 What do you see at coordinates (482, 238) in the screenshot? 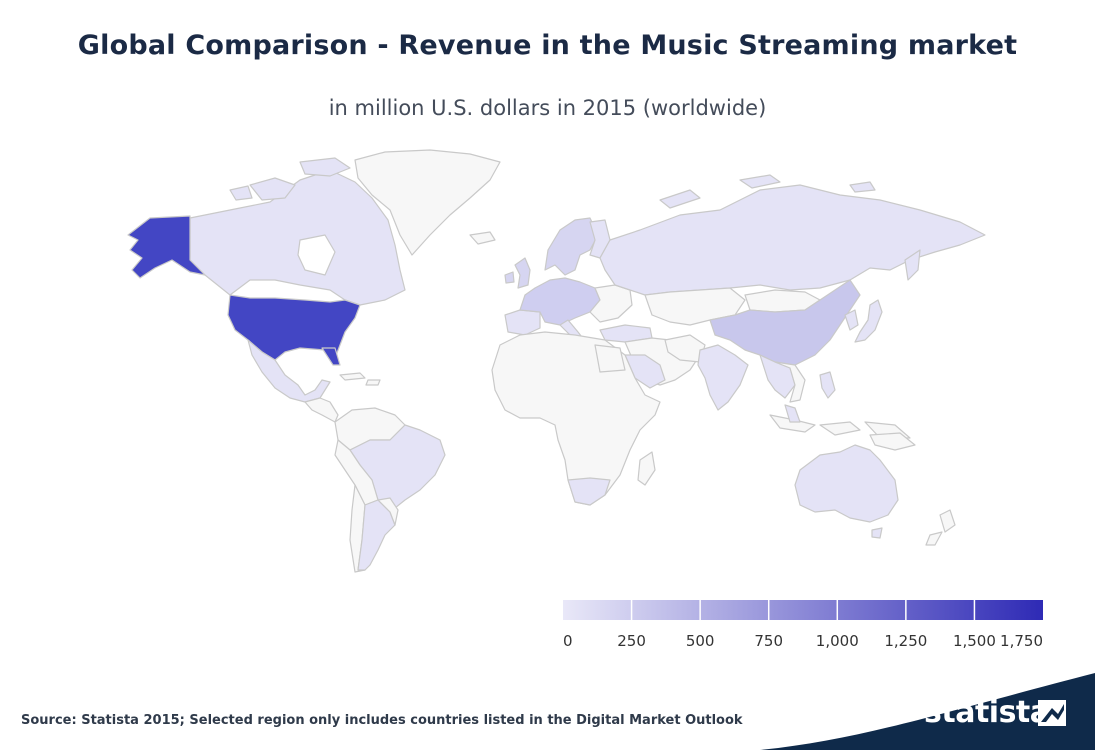
I see `region-iceland` at bounding box center [482, 238].